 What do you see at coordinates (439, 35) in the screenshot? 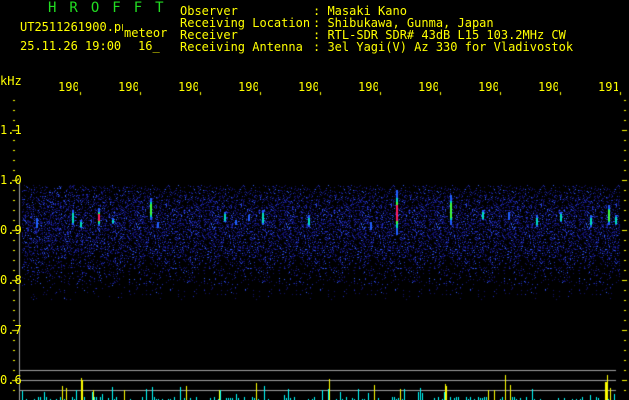
I see `info-value: : RTL-SDR SDR# 43dB L15 103.2MHz CW` at bounding box center [439, 35].